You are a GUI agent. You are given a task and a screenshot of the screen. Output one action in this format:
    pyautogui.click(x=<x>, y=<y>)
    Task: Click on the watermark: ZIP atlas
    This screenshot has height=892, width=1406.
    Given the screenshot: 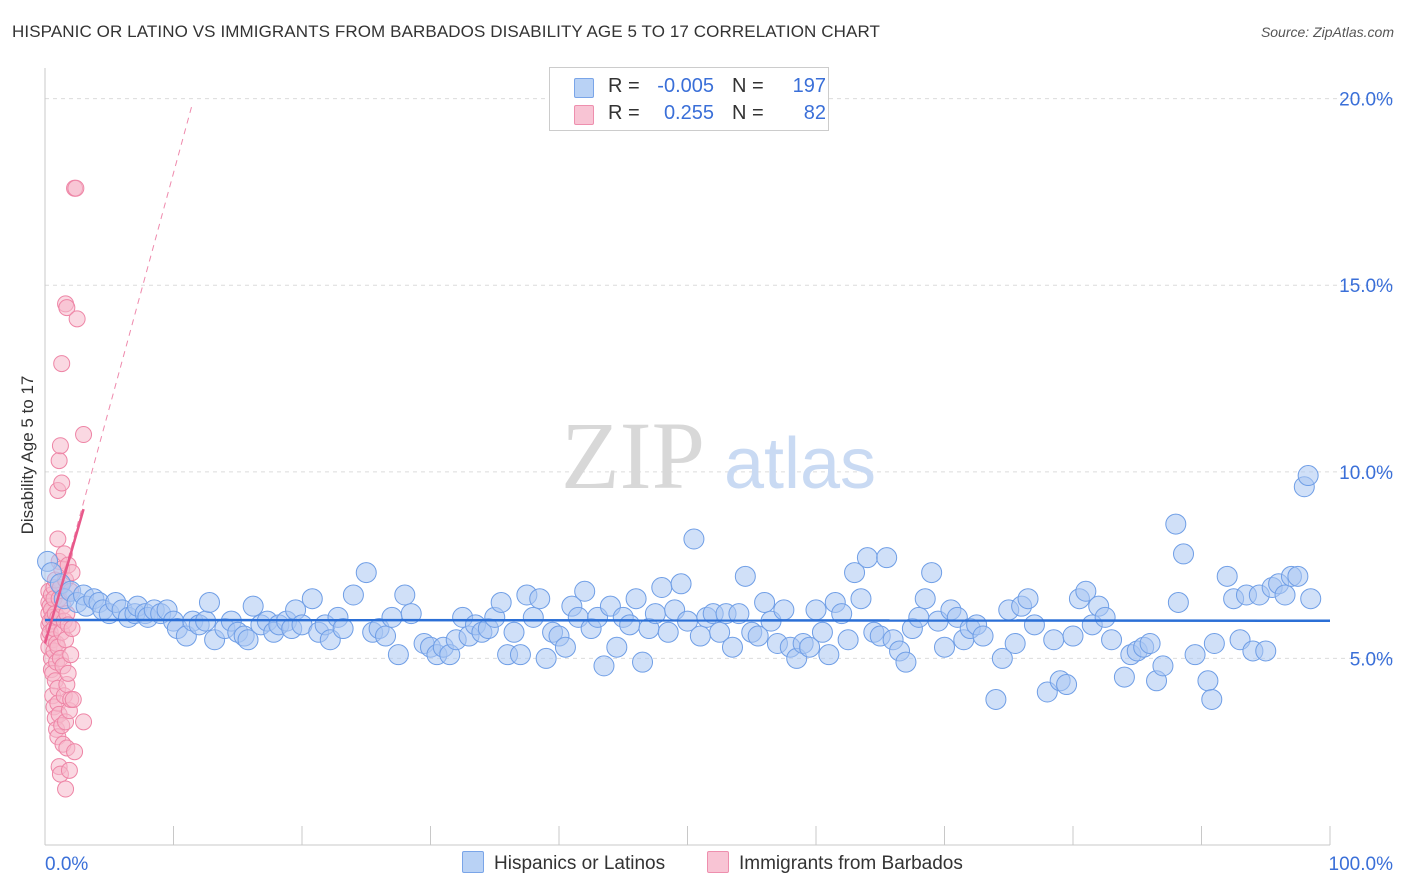 What is the action you would take?
    pyautogui.click(x=718, y=455)
    